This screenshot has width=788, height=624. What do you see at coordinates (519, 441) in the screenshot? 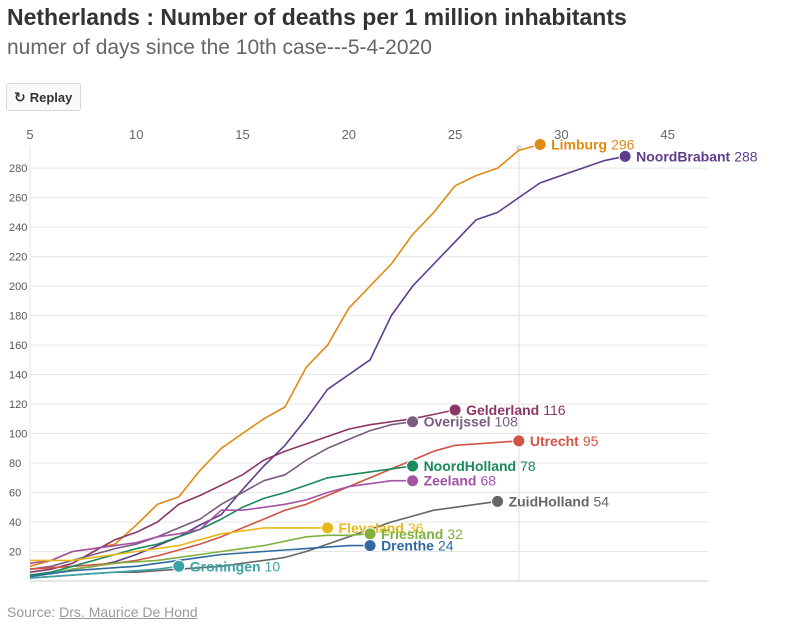
I see `end-marker-utrecht` at bounding box center [519, 441].